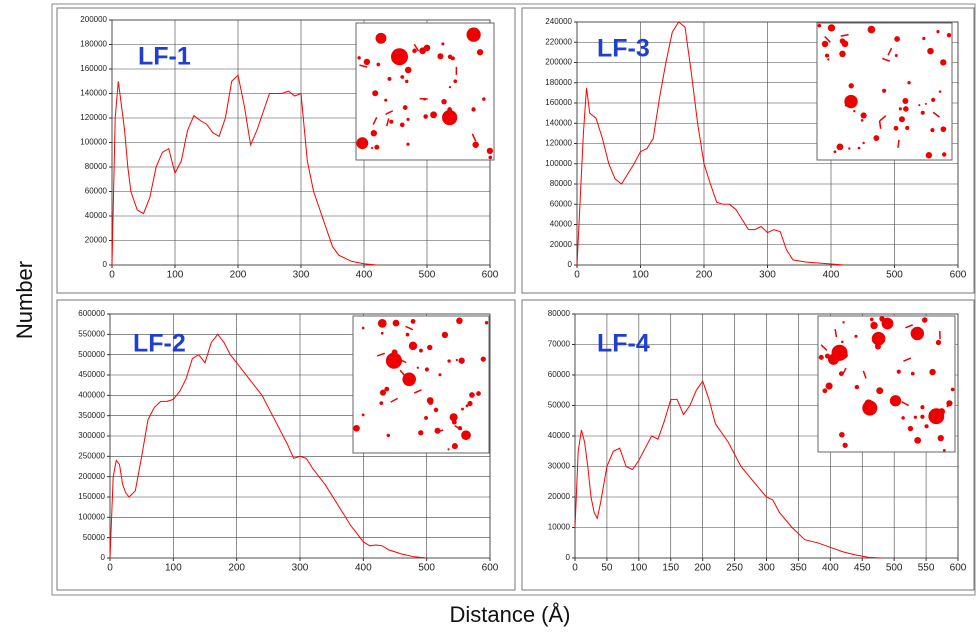 The height and width of the screenshot is (640, 976). I want to click on y-tick-label: 400000, so click(91, 394).